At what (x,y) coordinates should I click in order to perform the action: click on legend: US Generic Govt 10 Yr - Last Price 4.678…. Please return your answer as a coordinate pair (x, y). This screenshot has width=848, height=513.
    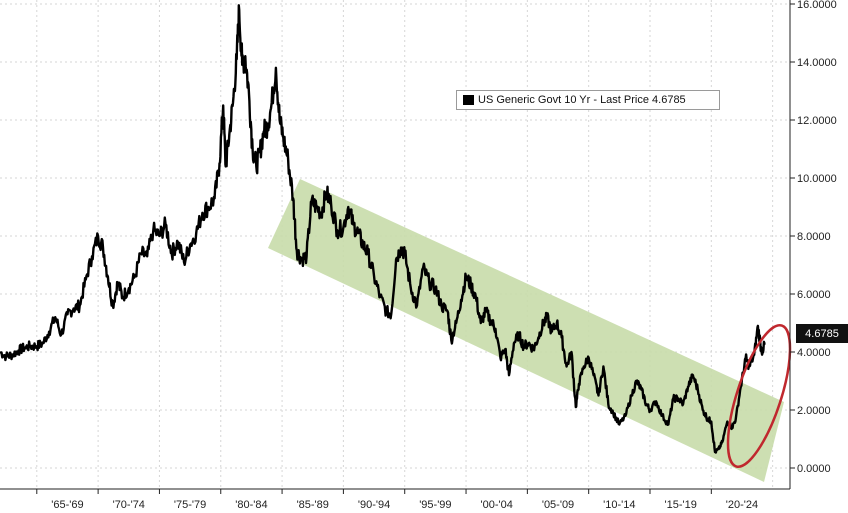
    Looking at the image, I should click on (588, 100).